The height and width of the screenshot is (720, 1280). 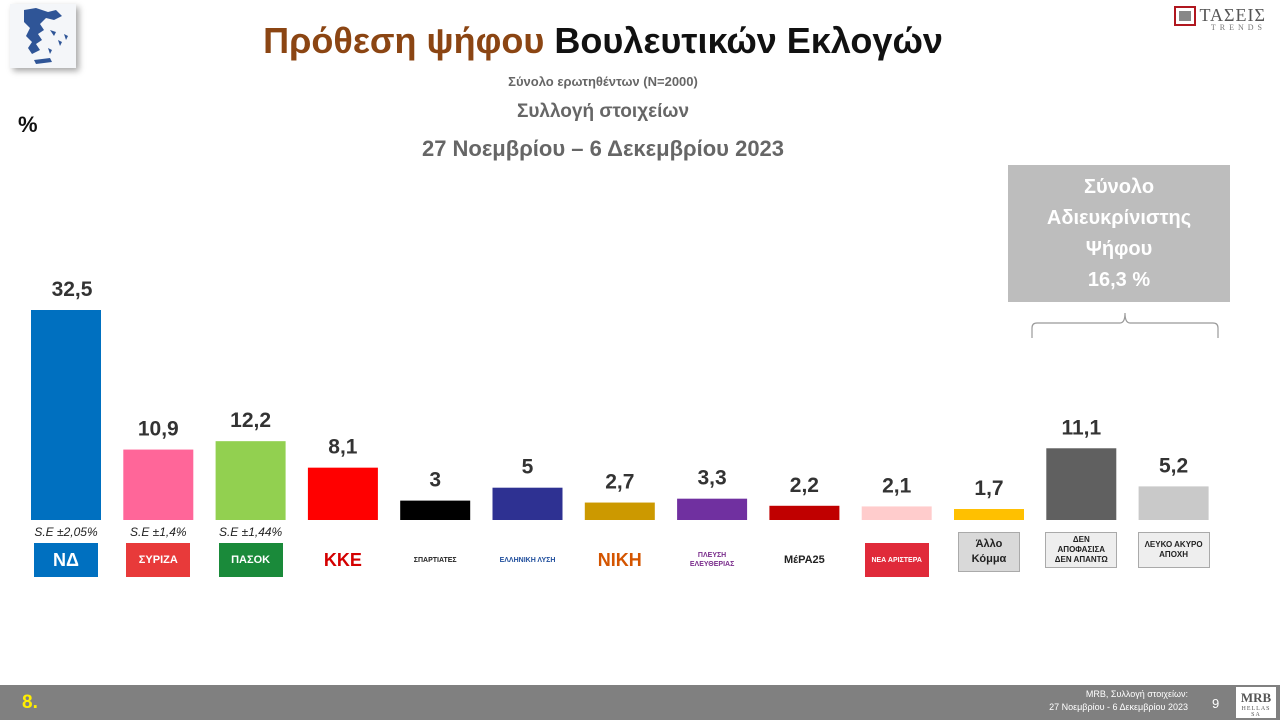 I want to click on logo-label-9: ΝΕΑ ΑΡΙΣΤΕΡΑ, so click(x=896, y=560).